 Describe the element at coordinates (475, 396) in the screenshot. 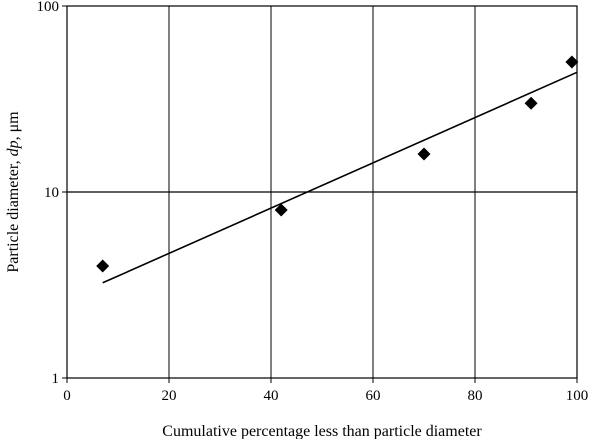

I see `x-tick-label-80: 80` at that location.